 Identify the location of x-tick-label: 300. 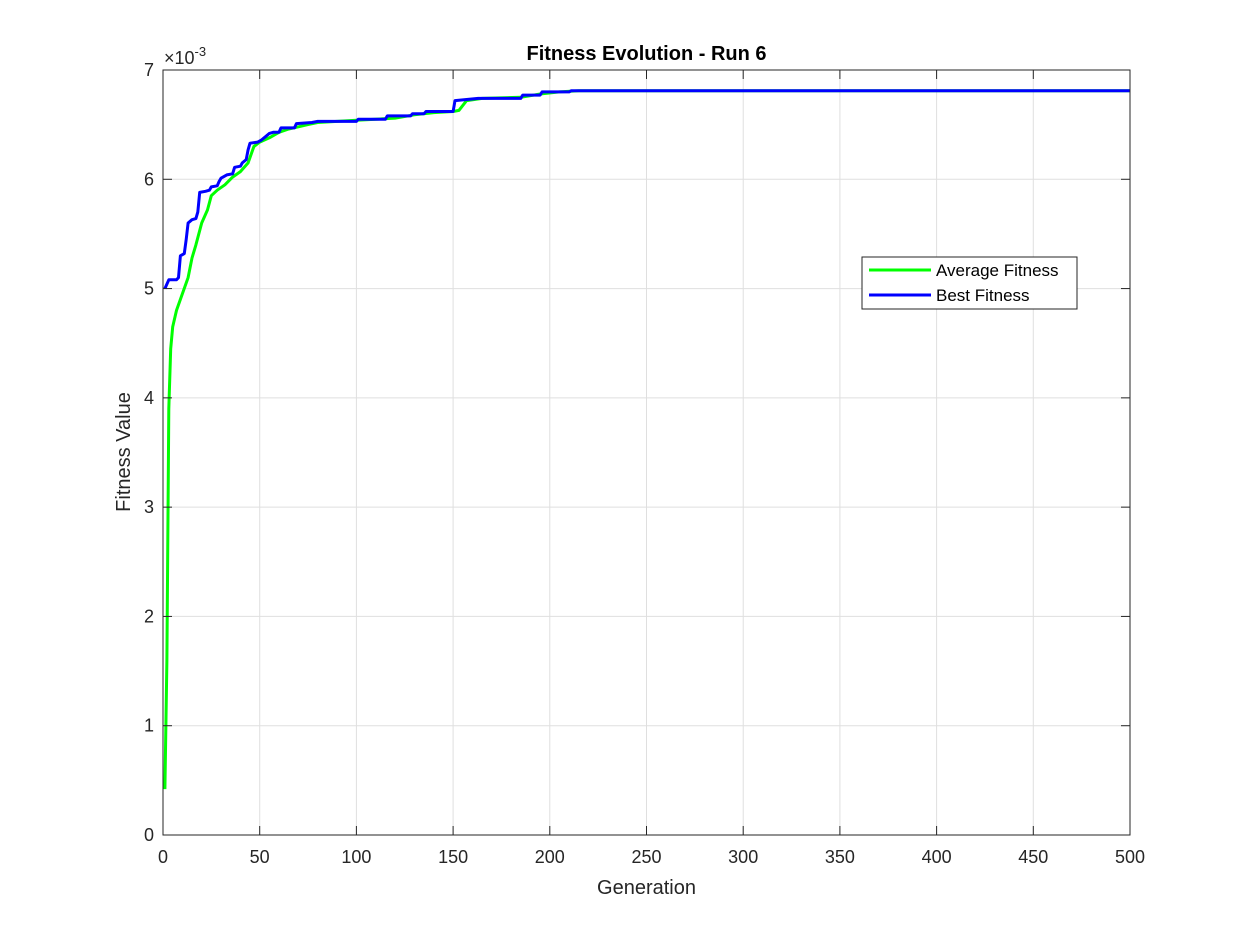
(743, 857).